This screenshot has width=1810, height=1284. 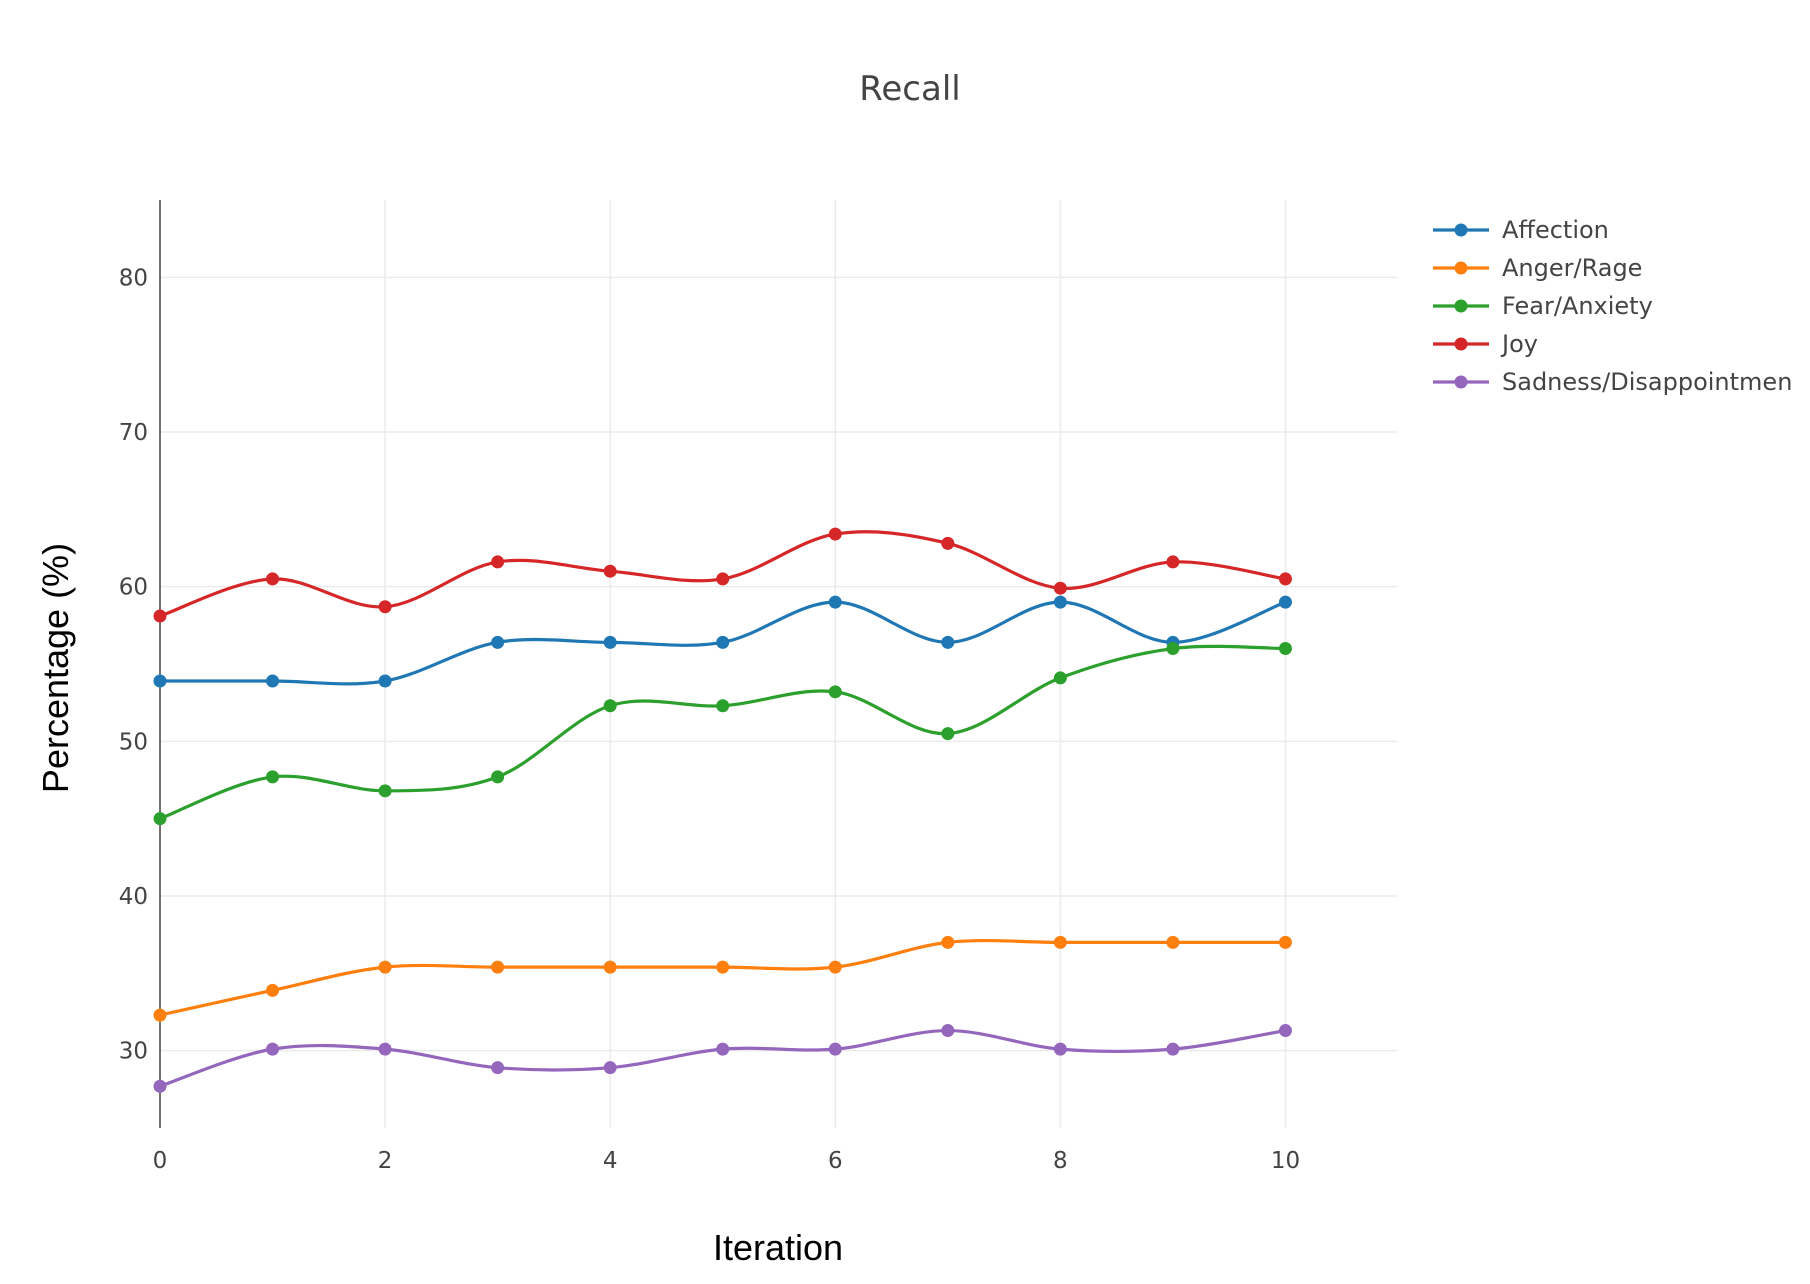 What do you see at coordinates (133, 433) in the screenshot?
I see `y-tick-label: 70` at bounding box center [133, 433].